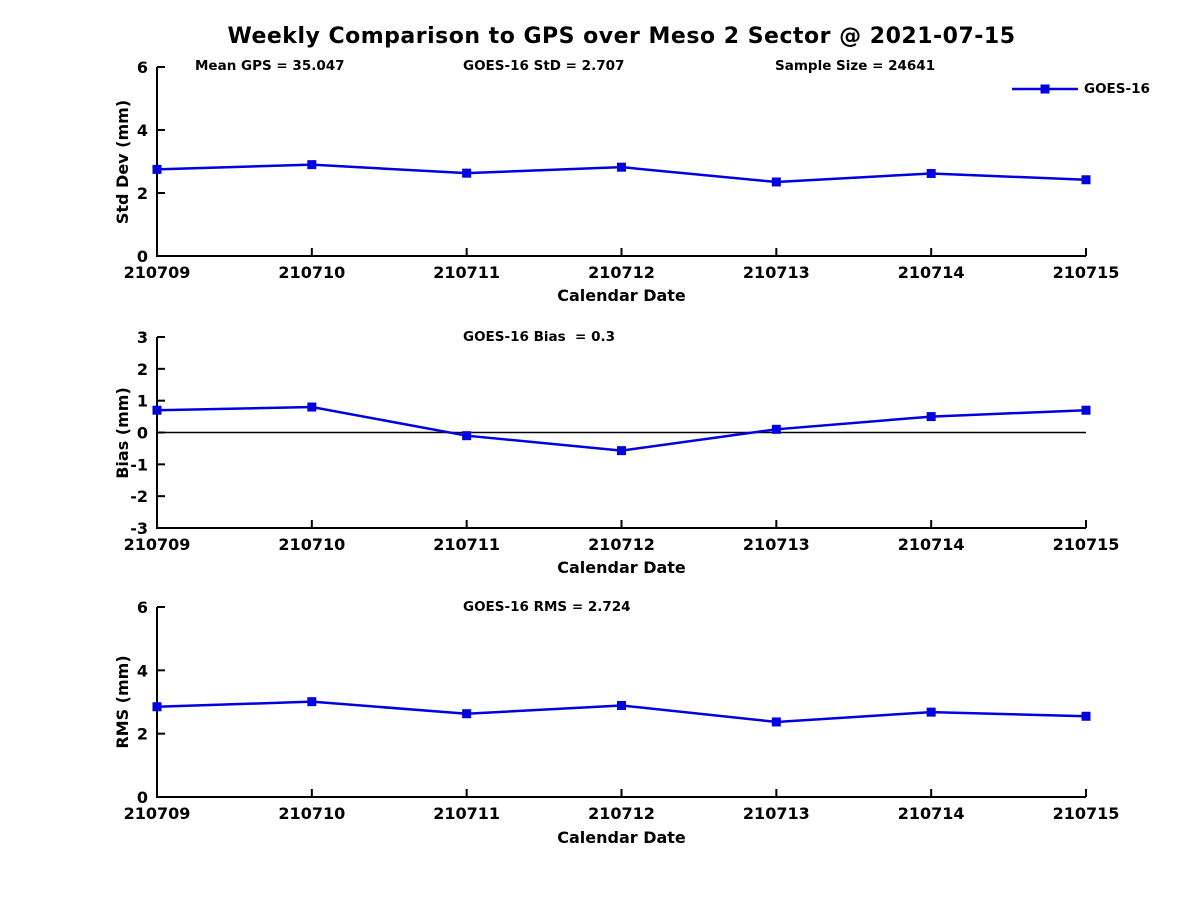 The width and height of the screenshot is (1200, 900). I want to click on y-tick-label: 3, so click(142, 337).